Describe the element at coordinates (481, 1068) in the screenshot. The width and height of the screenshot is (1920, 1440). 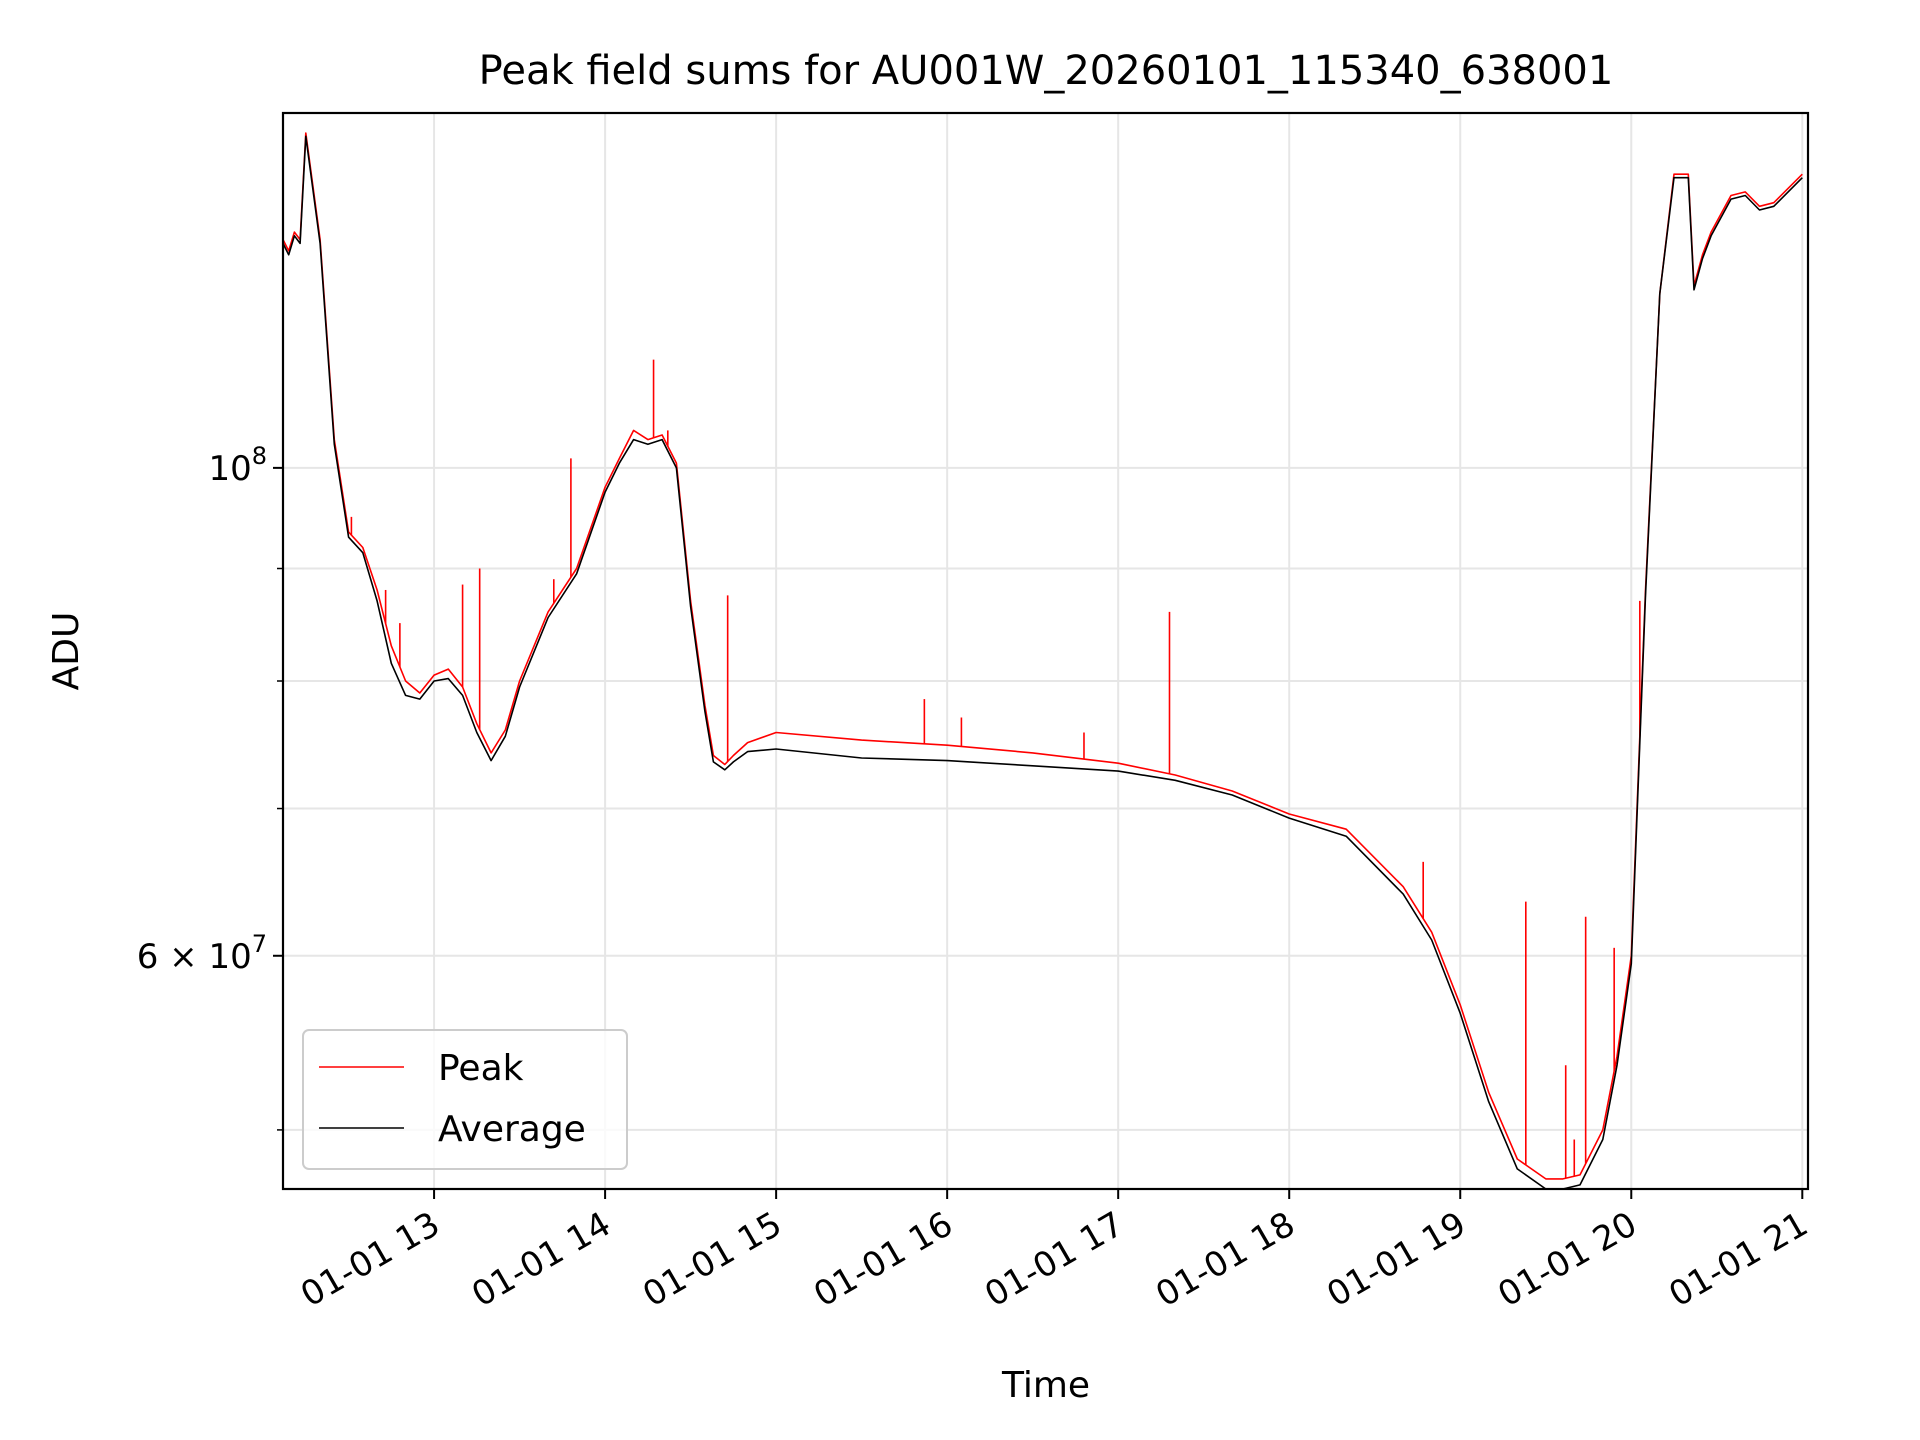
I see `legend-label-peak: Peak` at that location.